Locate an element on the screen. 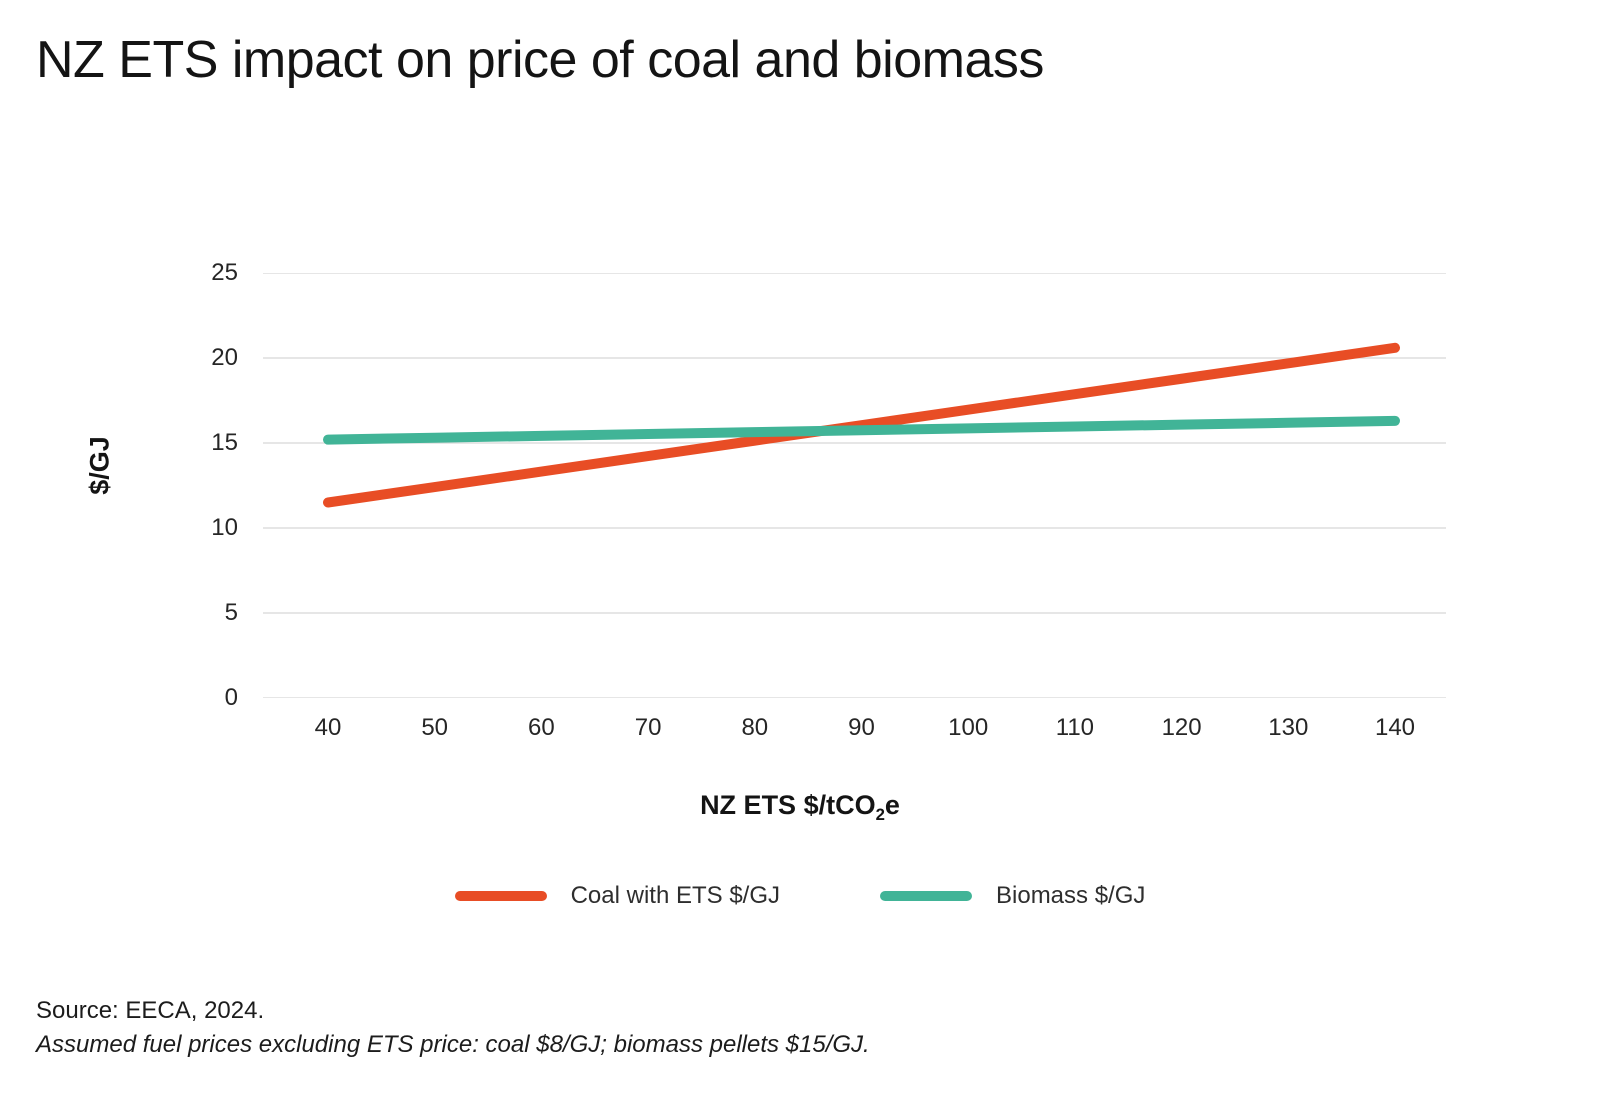 The image size is (1600, 1100). legend-label-coal: Coal with ETS $/GJ is located at coordinates (675, 895).